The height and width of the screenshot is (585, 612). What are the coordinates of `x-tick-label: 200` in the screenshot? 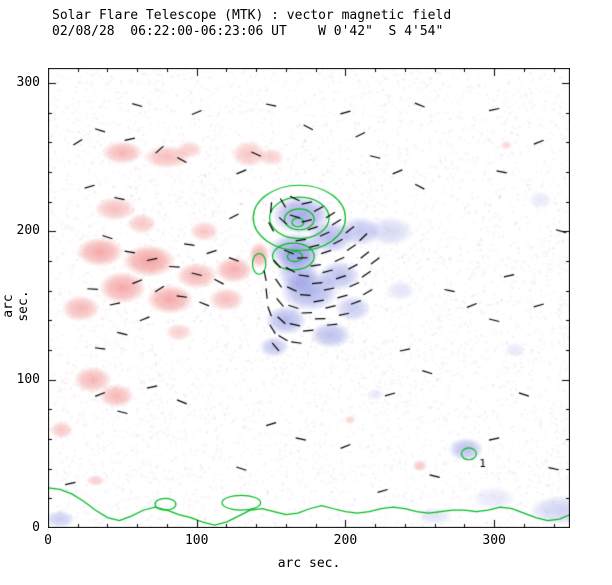 It's located at (345, 540).